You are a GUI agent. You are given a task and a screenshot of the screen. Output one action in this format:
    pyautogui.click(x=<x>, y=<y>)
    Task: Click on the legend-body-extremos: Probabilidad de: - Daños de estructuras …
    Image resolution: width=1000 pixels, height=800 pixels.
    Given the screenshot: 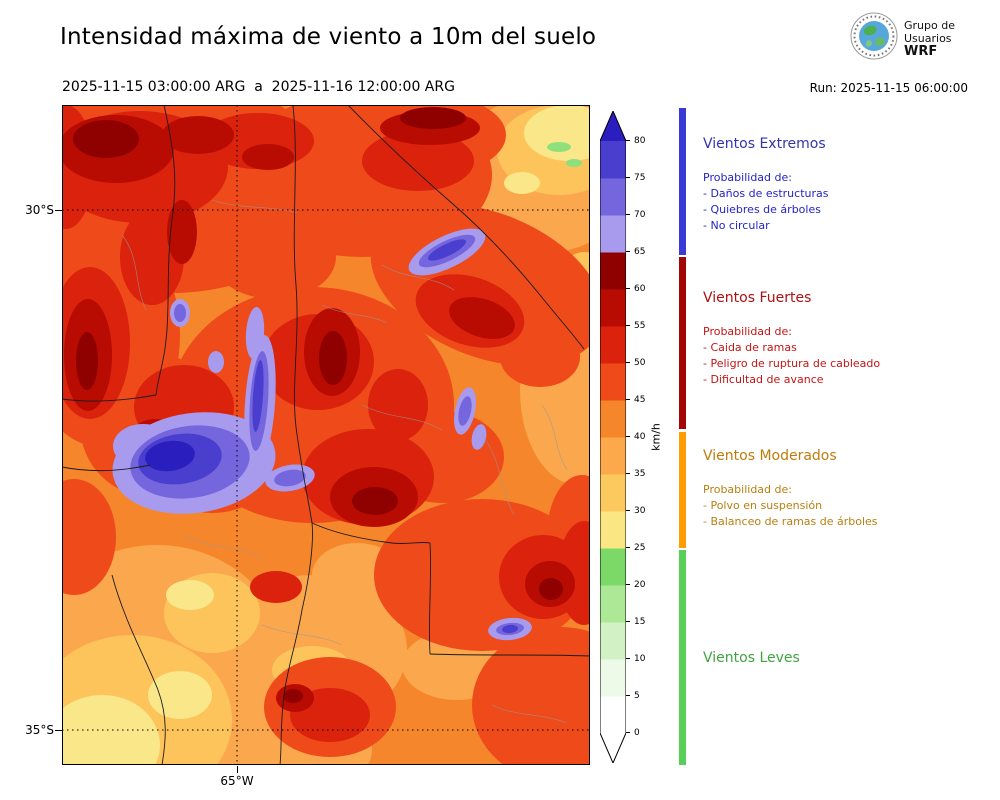 What is the action you would take?
    pyautogui.click(x=838, y=202)
    